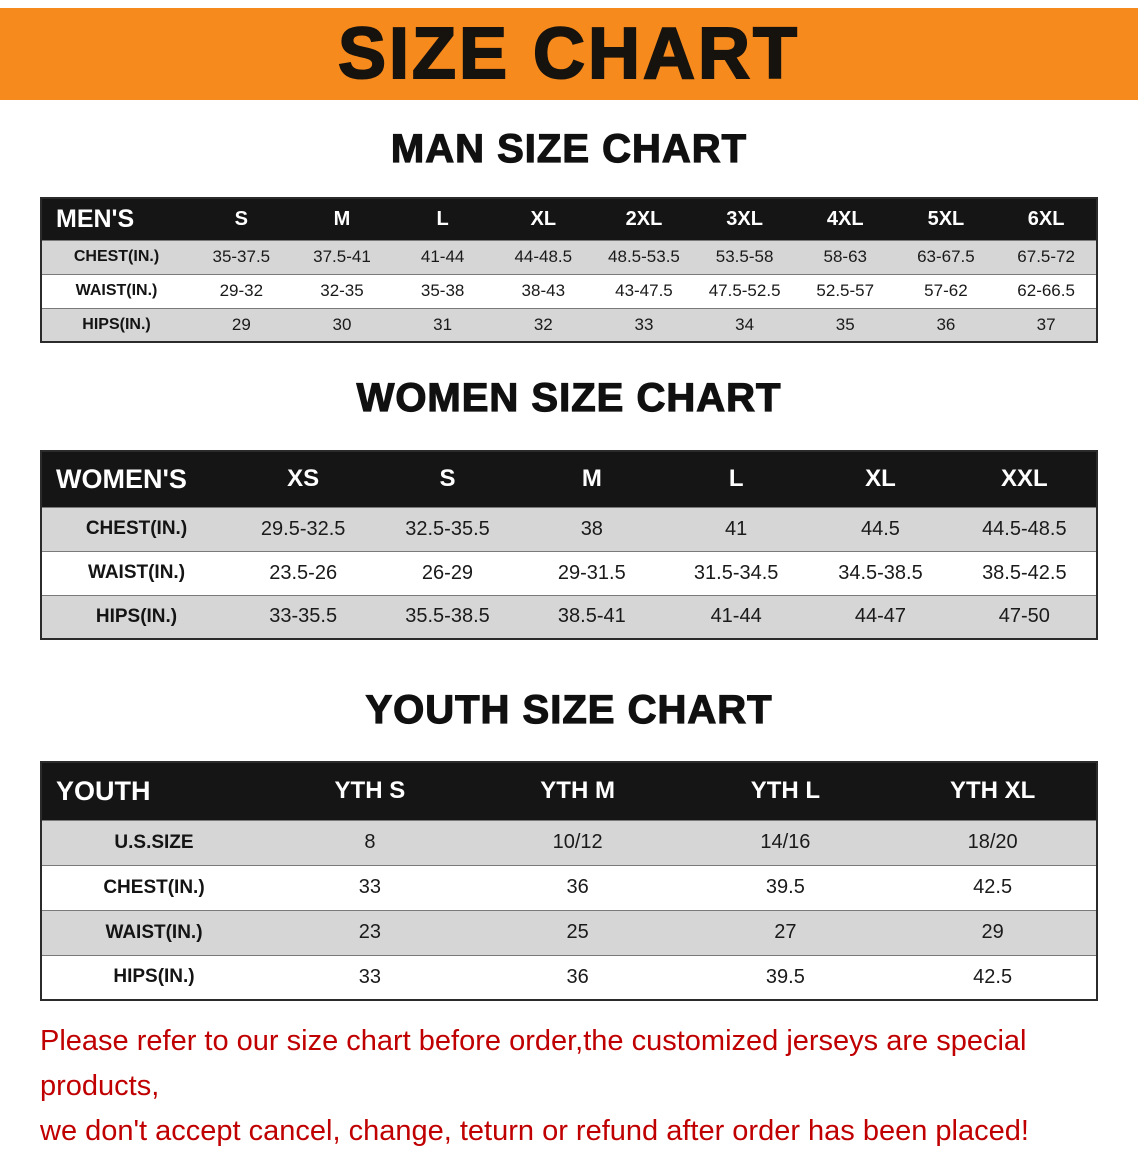 Image resolution: width=1138 pixels, height=1154 pixels. What do you see at coordinates (745, 324) in the screenshot?
I see `measurement-value-cell: 34` at bounding box center [745, 324].